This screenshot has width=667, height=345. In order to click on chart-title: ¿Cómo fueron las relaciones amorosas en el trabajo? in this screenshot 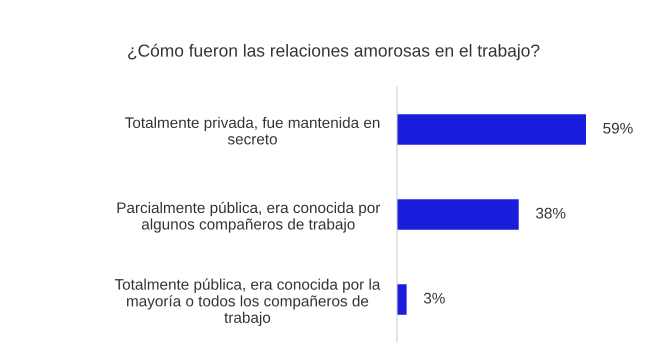, I will do `click(334, 52)`.